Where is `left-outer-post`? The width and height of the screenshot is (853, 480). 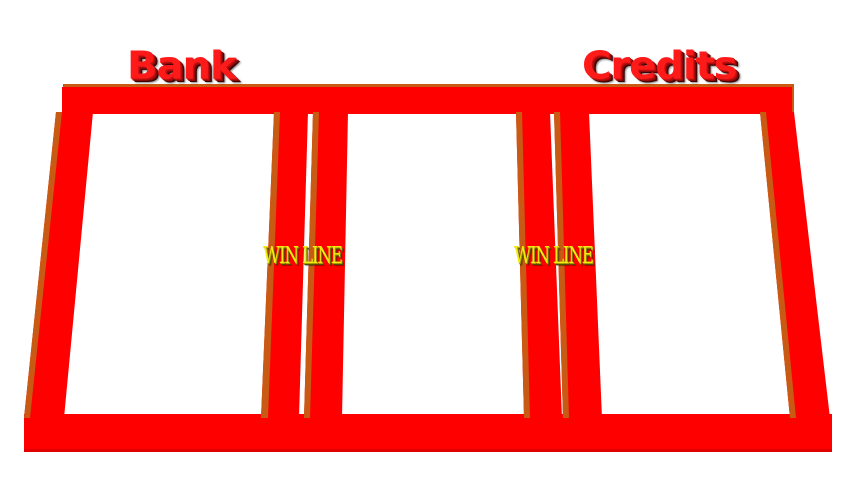
left-outer-post is located at coordinates (58, 265).